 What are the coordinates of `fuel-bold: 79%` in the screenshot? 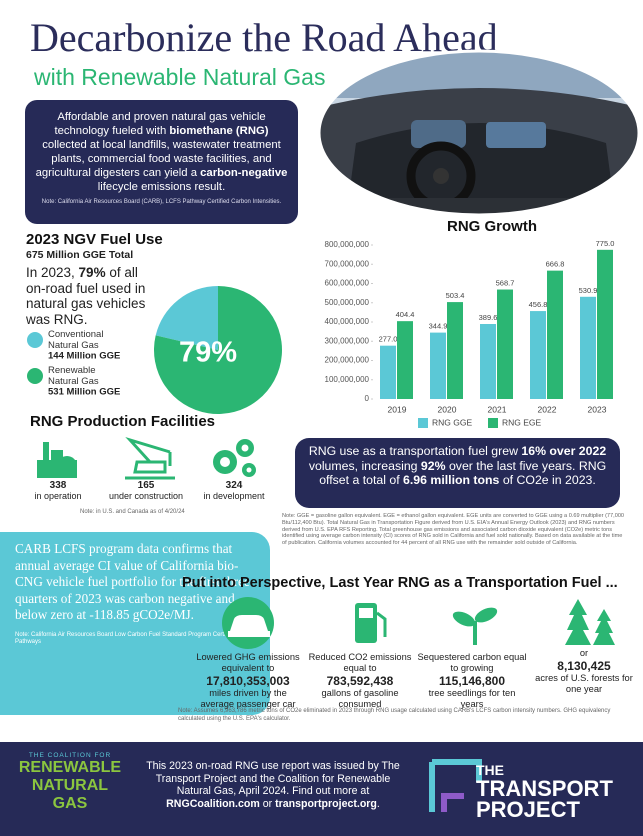 It's located at (92, 272).